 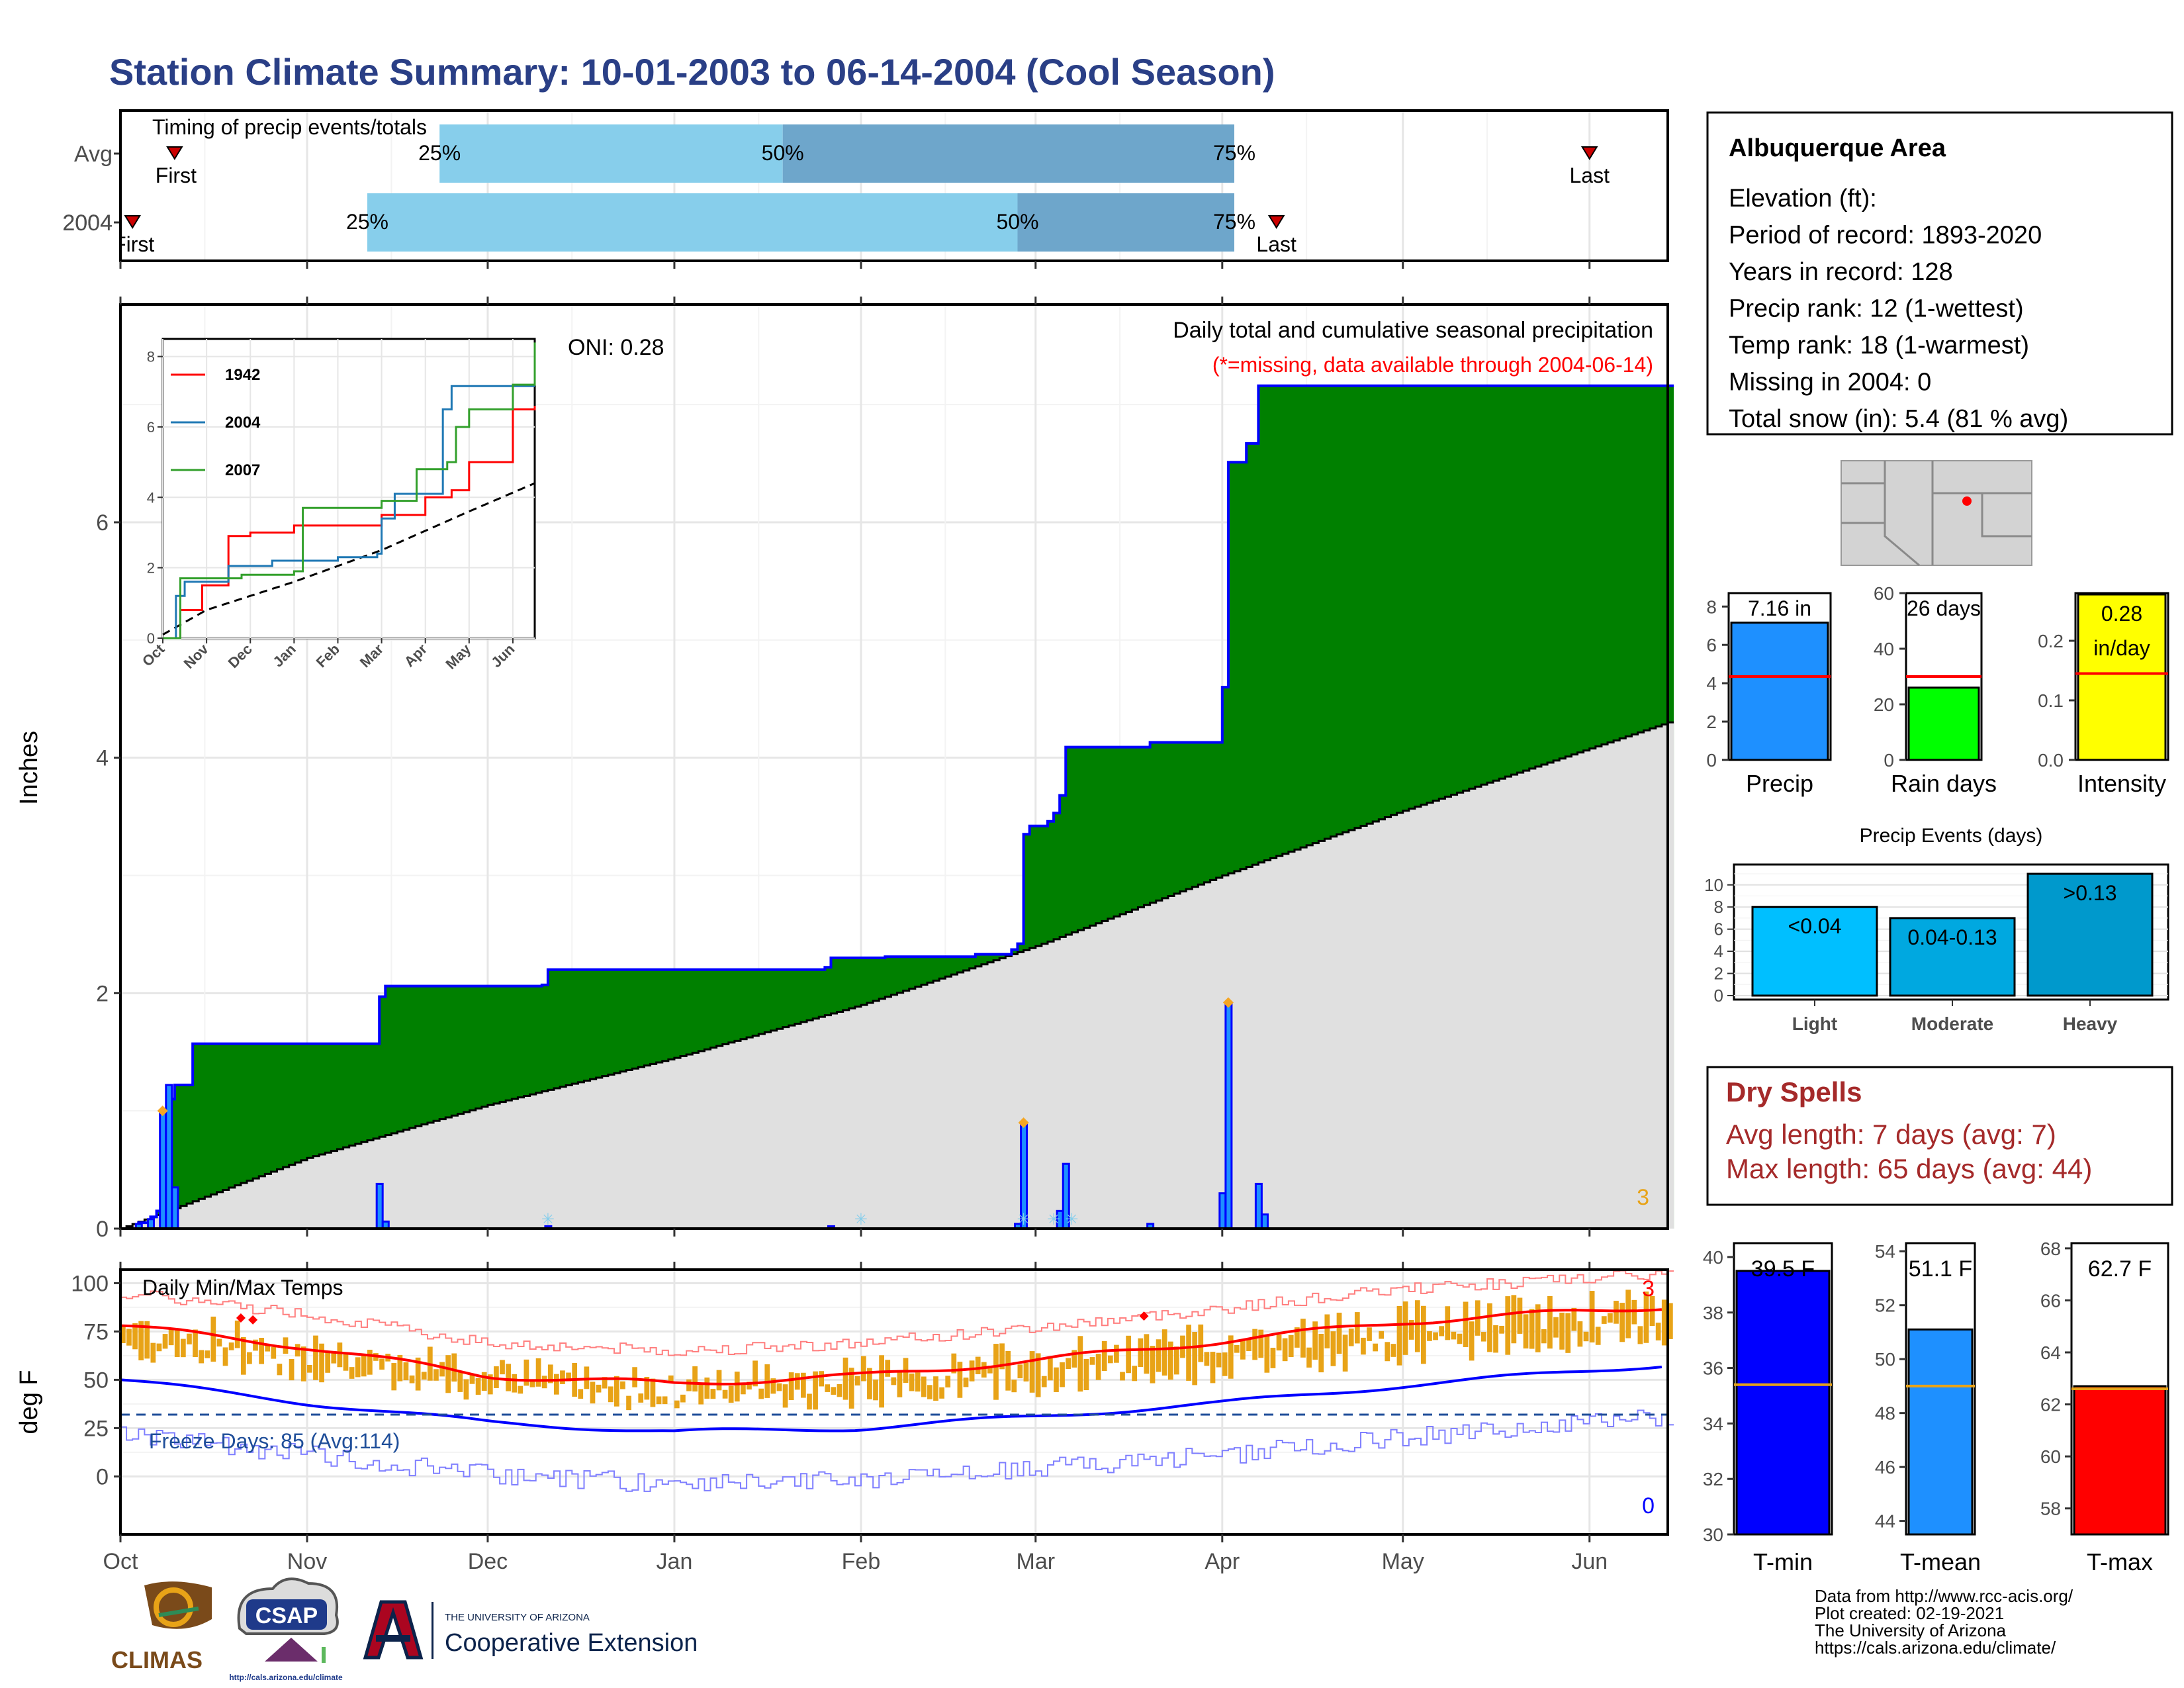 What do you see at coordinates (1884, 649) in the screenshot?
I see `summary-ytick-label: 40` at bounding box center [1884, 649].